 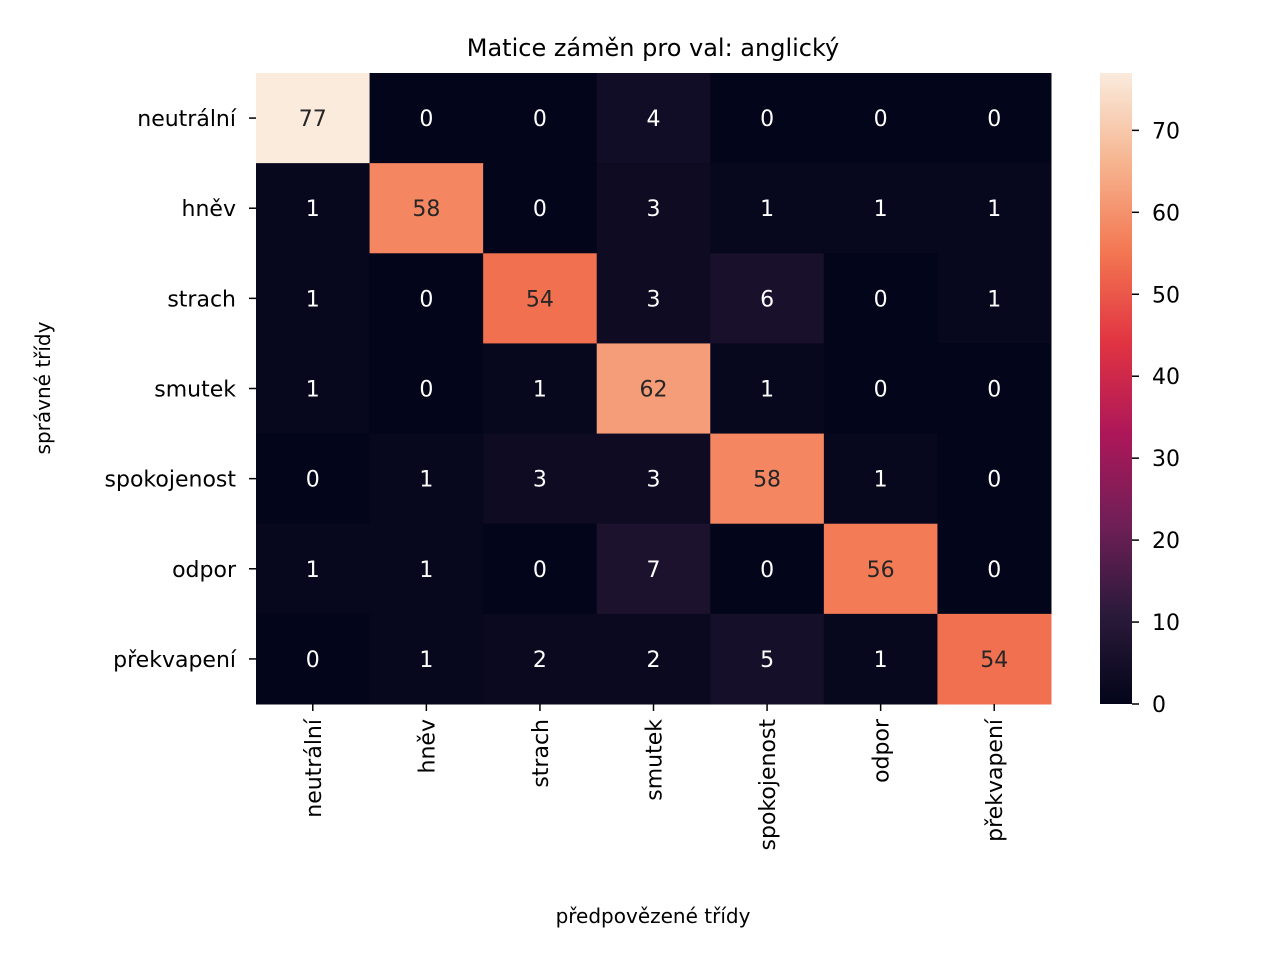 I want to click on cell-value-label: 56, so click(x=881, y=570).